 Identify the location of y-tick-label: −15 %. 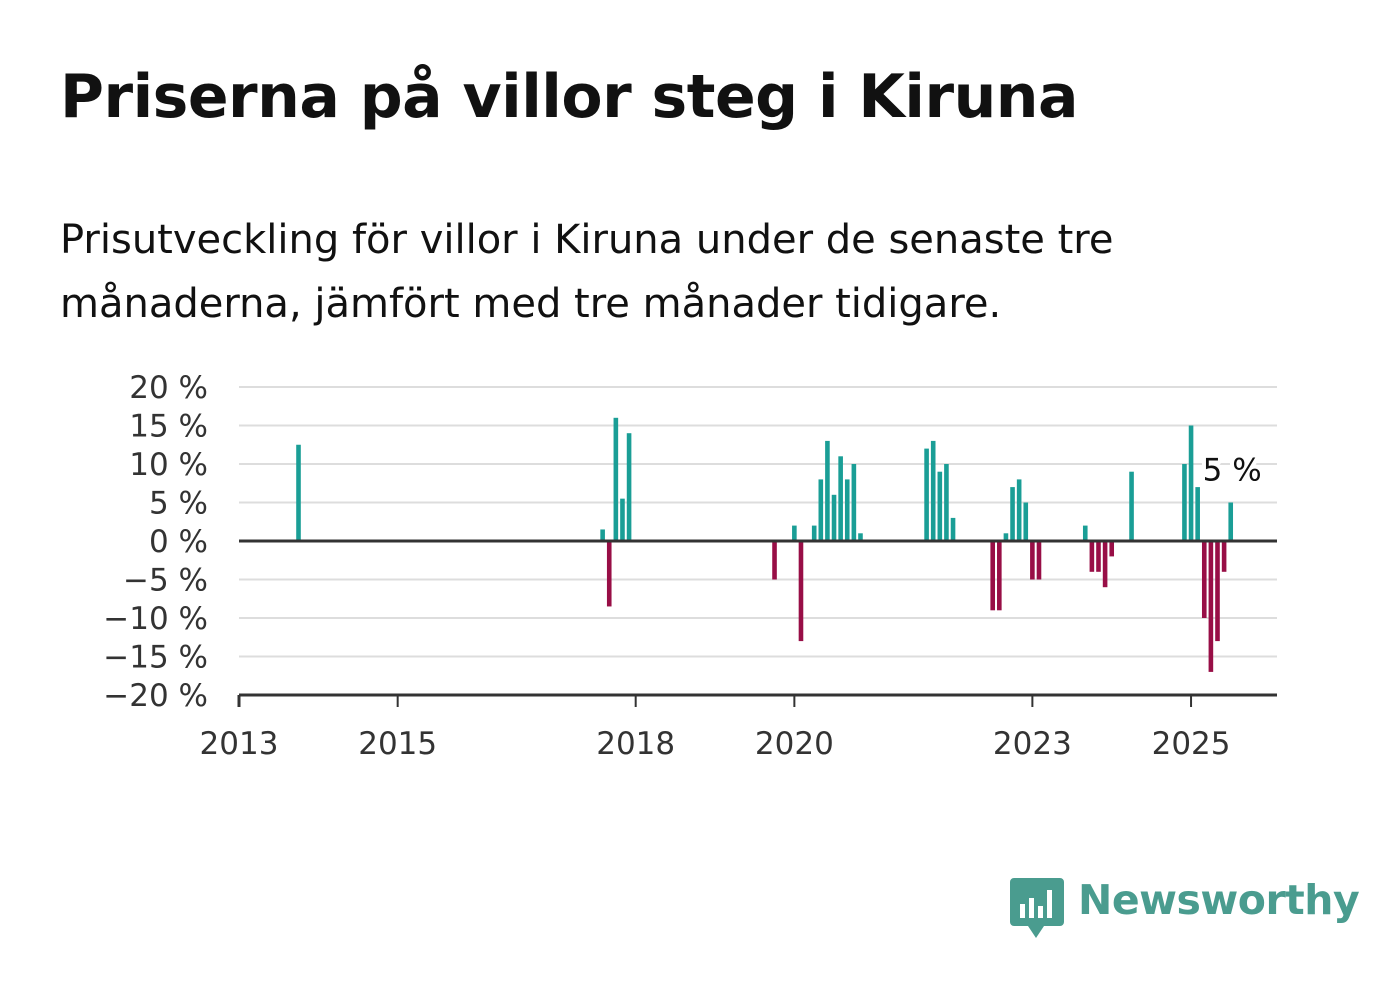
(155, 658).